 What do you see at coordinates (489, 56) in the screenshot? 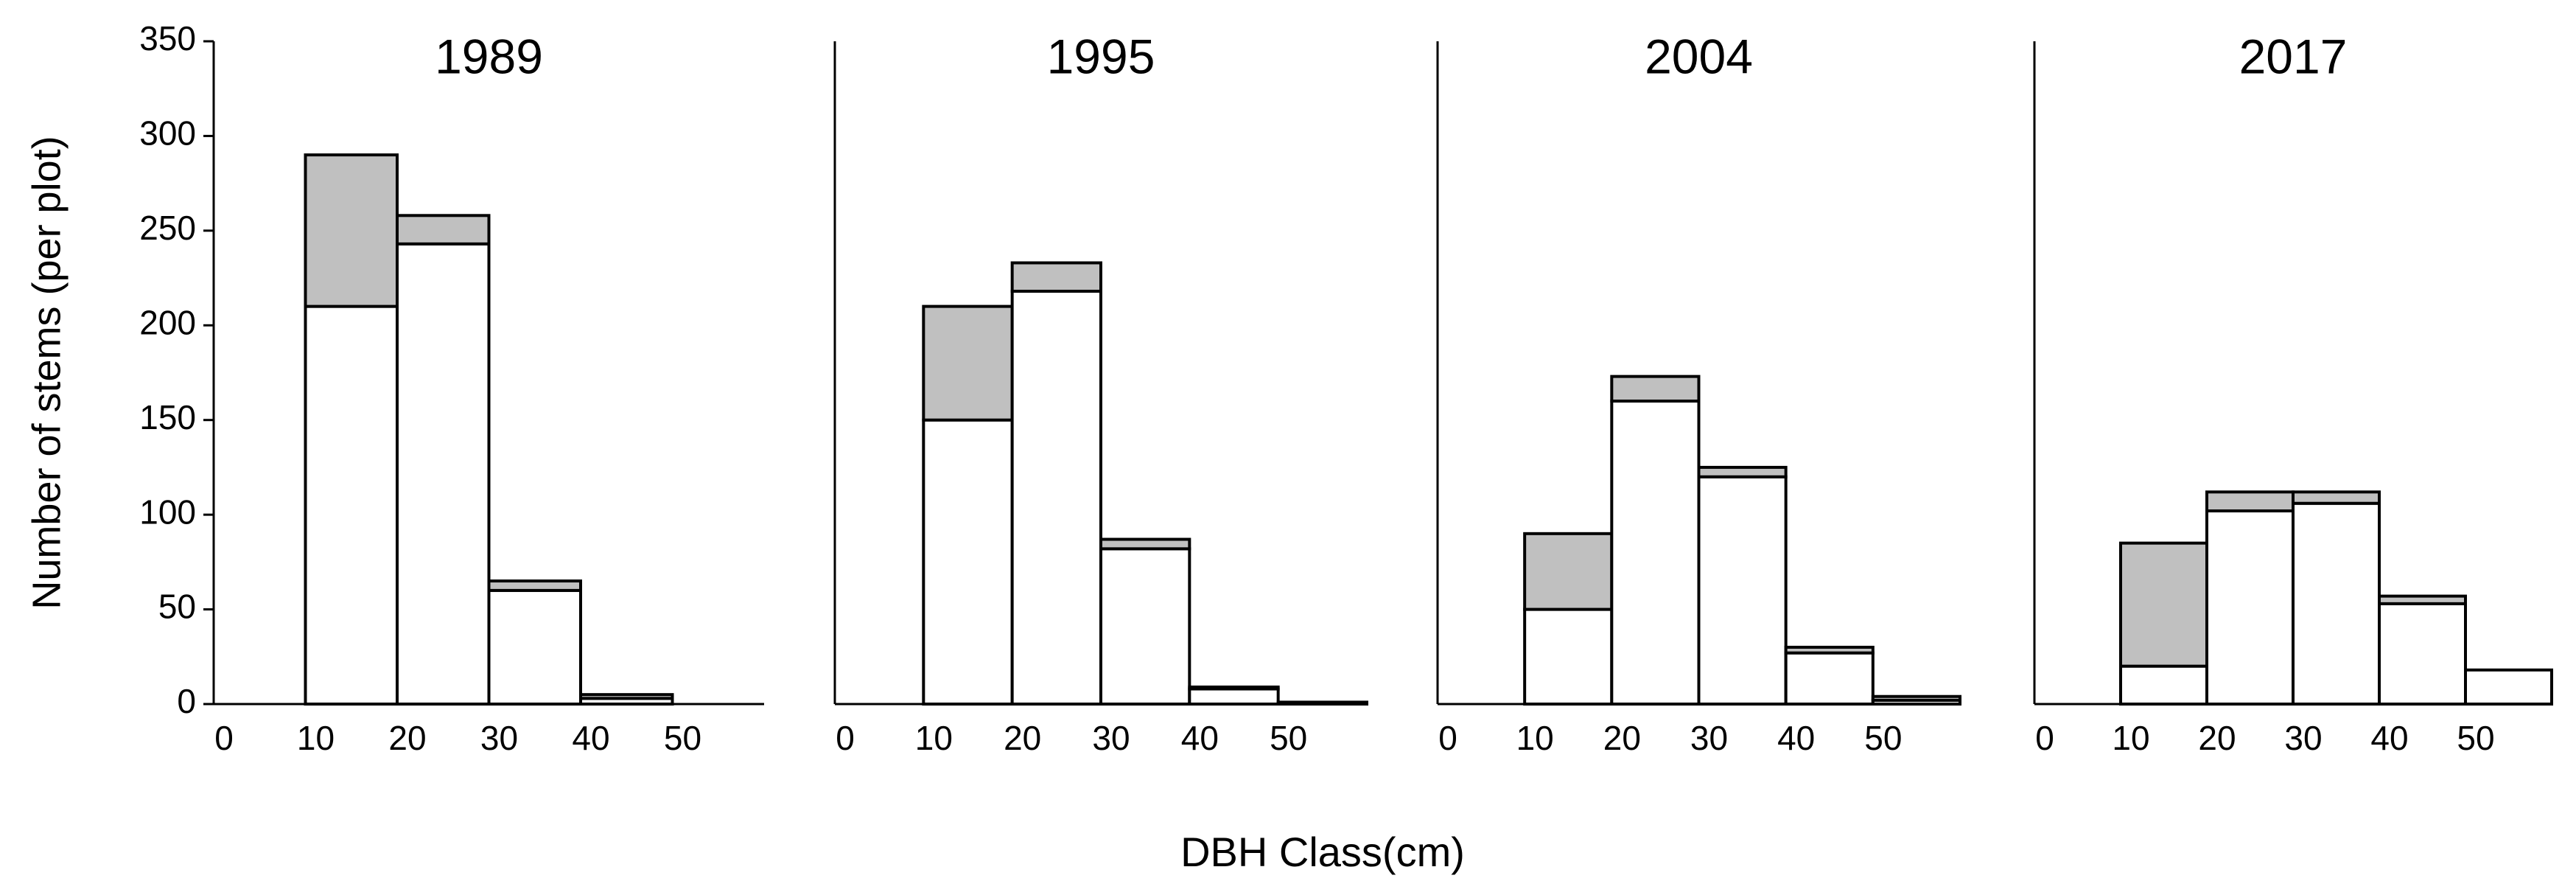
I see `panel-title: 1989` at bounding box center [489, 56].